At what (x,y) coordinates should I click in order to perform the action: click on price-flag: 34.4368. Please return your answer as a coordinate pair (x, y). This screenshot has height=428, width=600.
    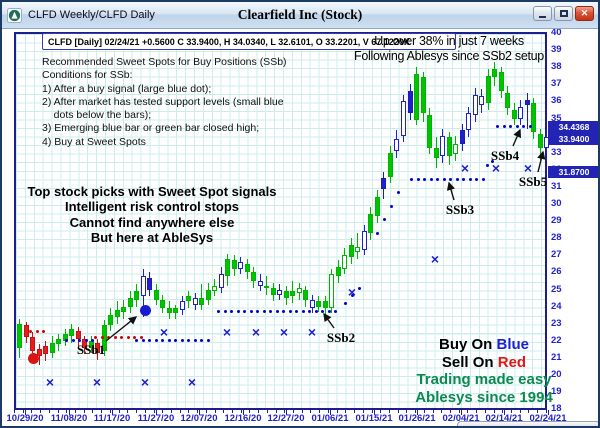
    Looking at the image, I should click on (573, 127).